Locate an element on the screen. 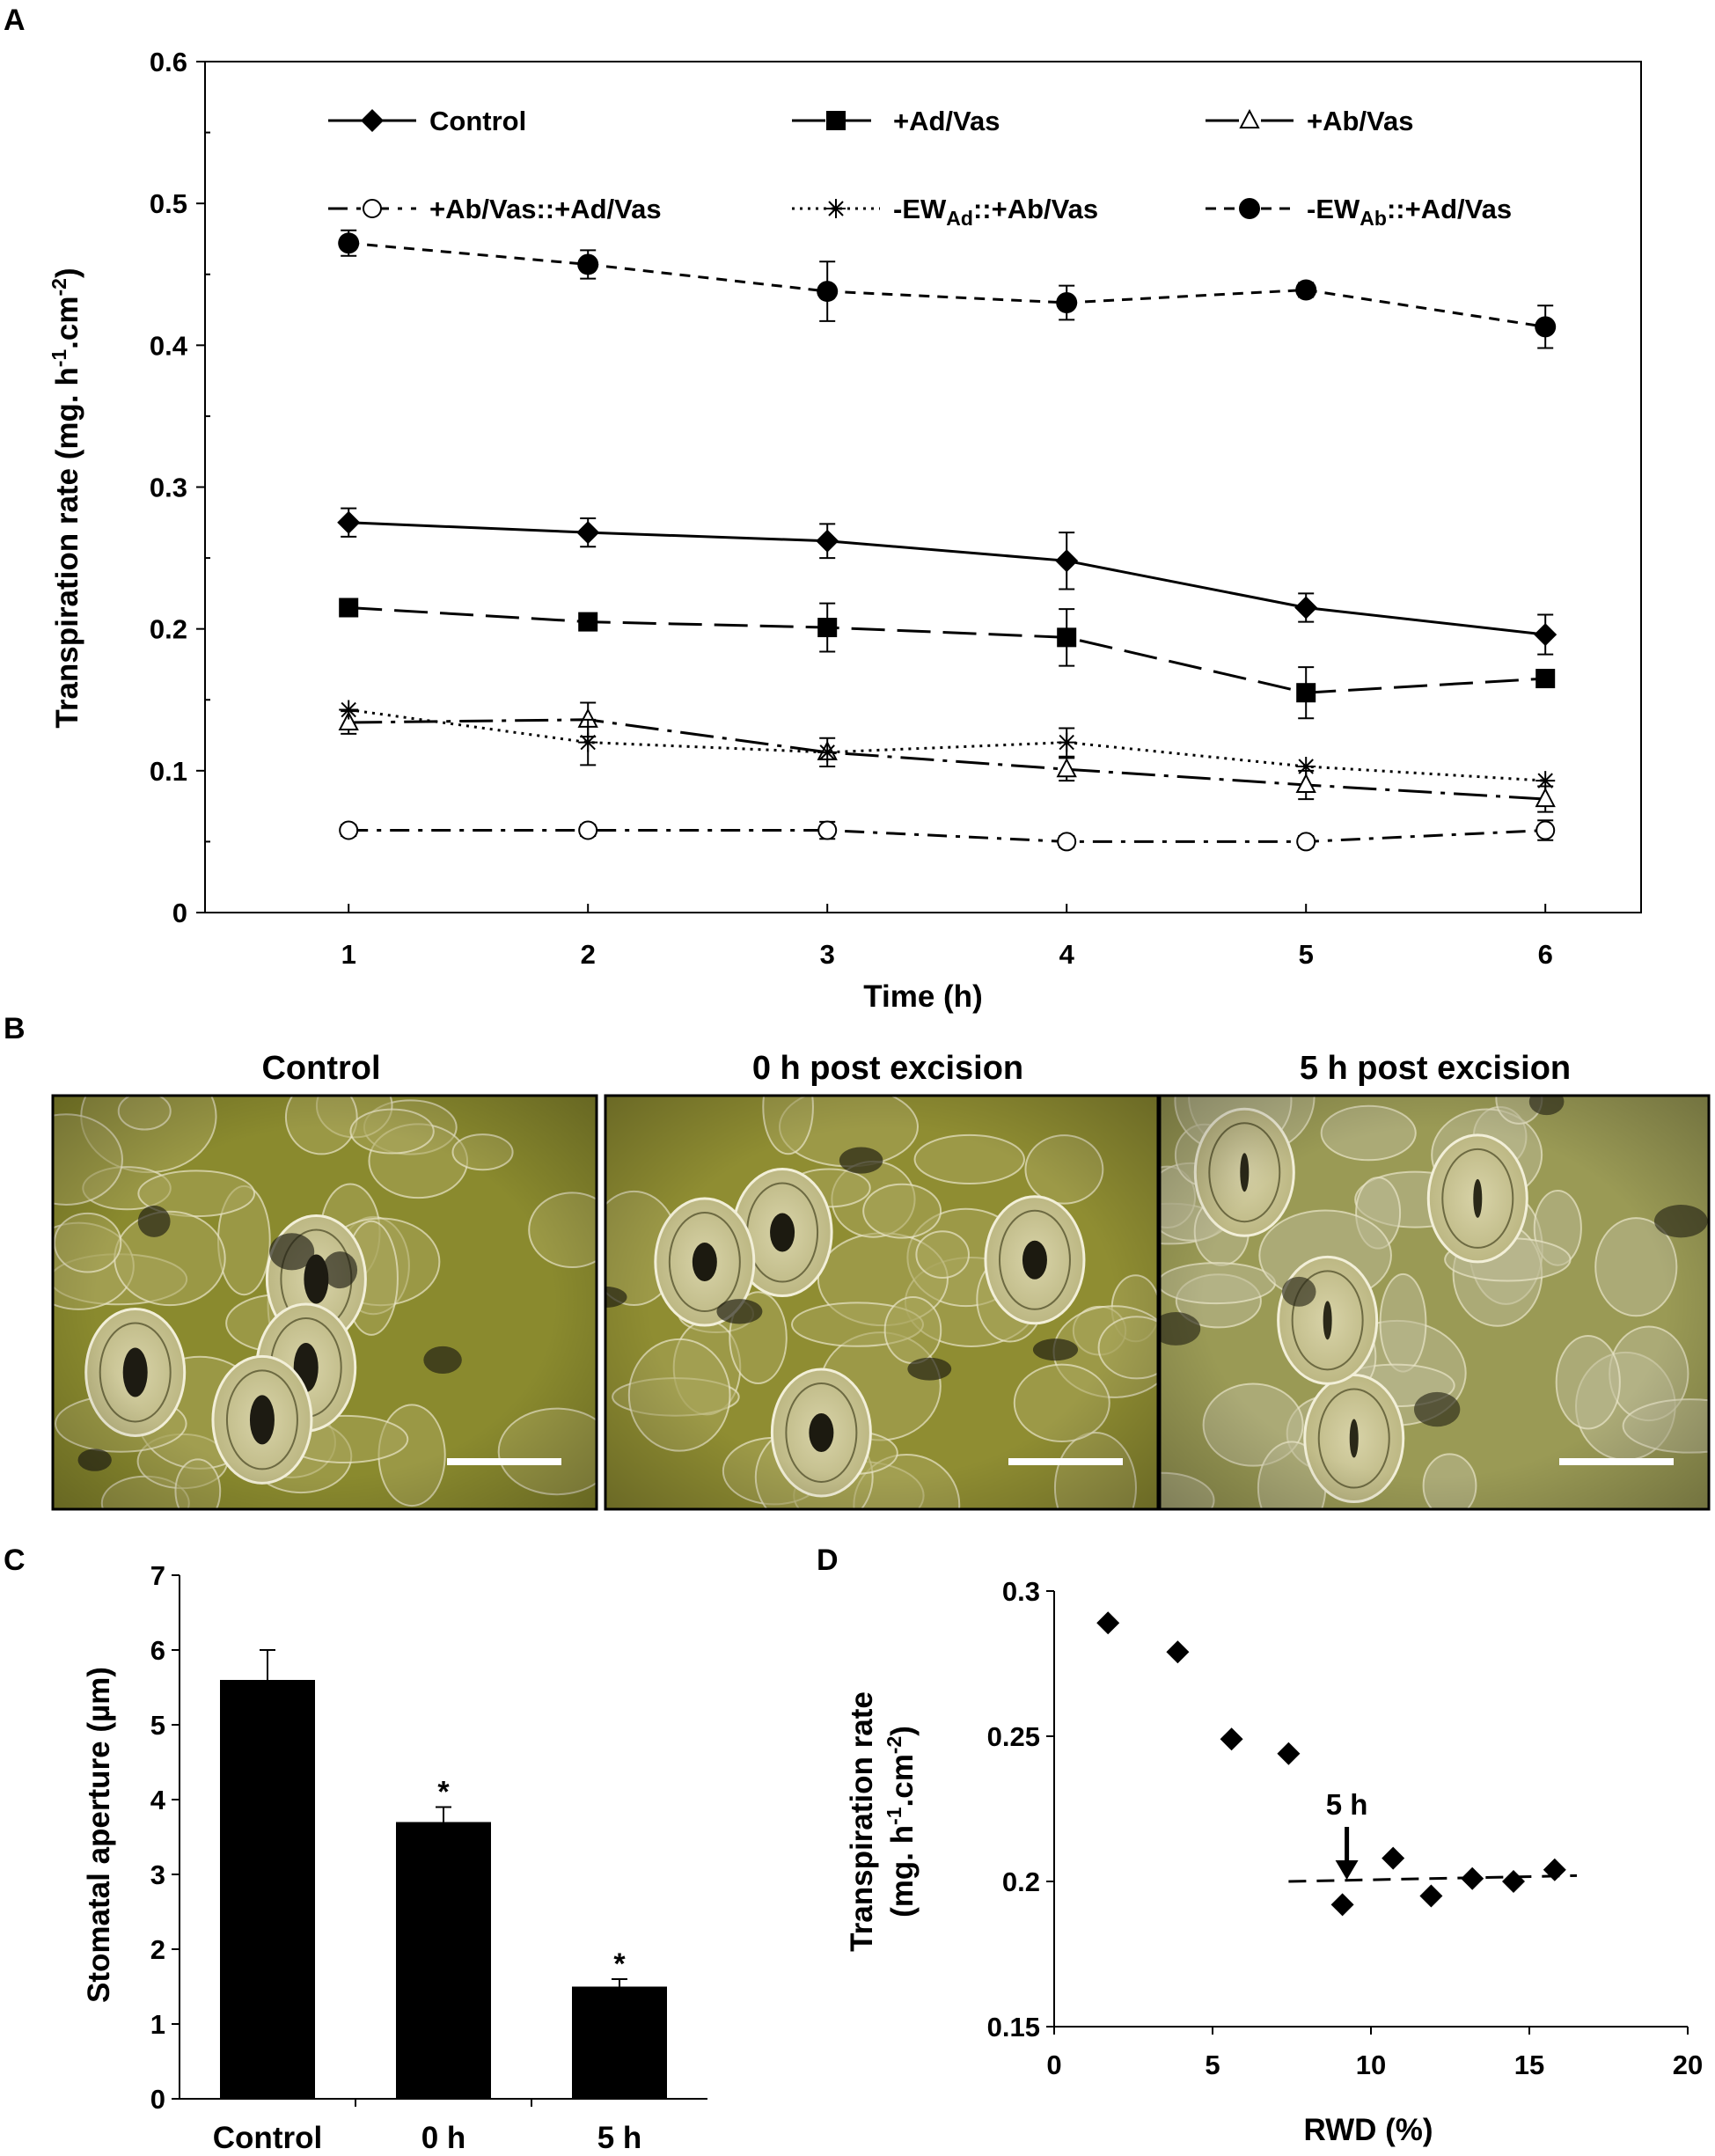 The image size is (1715, 2156). category-label: Control is located at coordinates (267, 2137).